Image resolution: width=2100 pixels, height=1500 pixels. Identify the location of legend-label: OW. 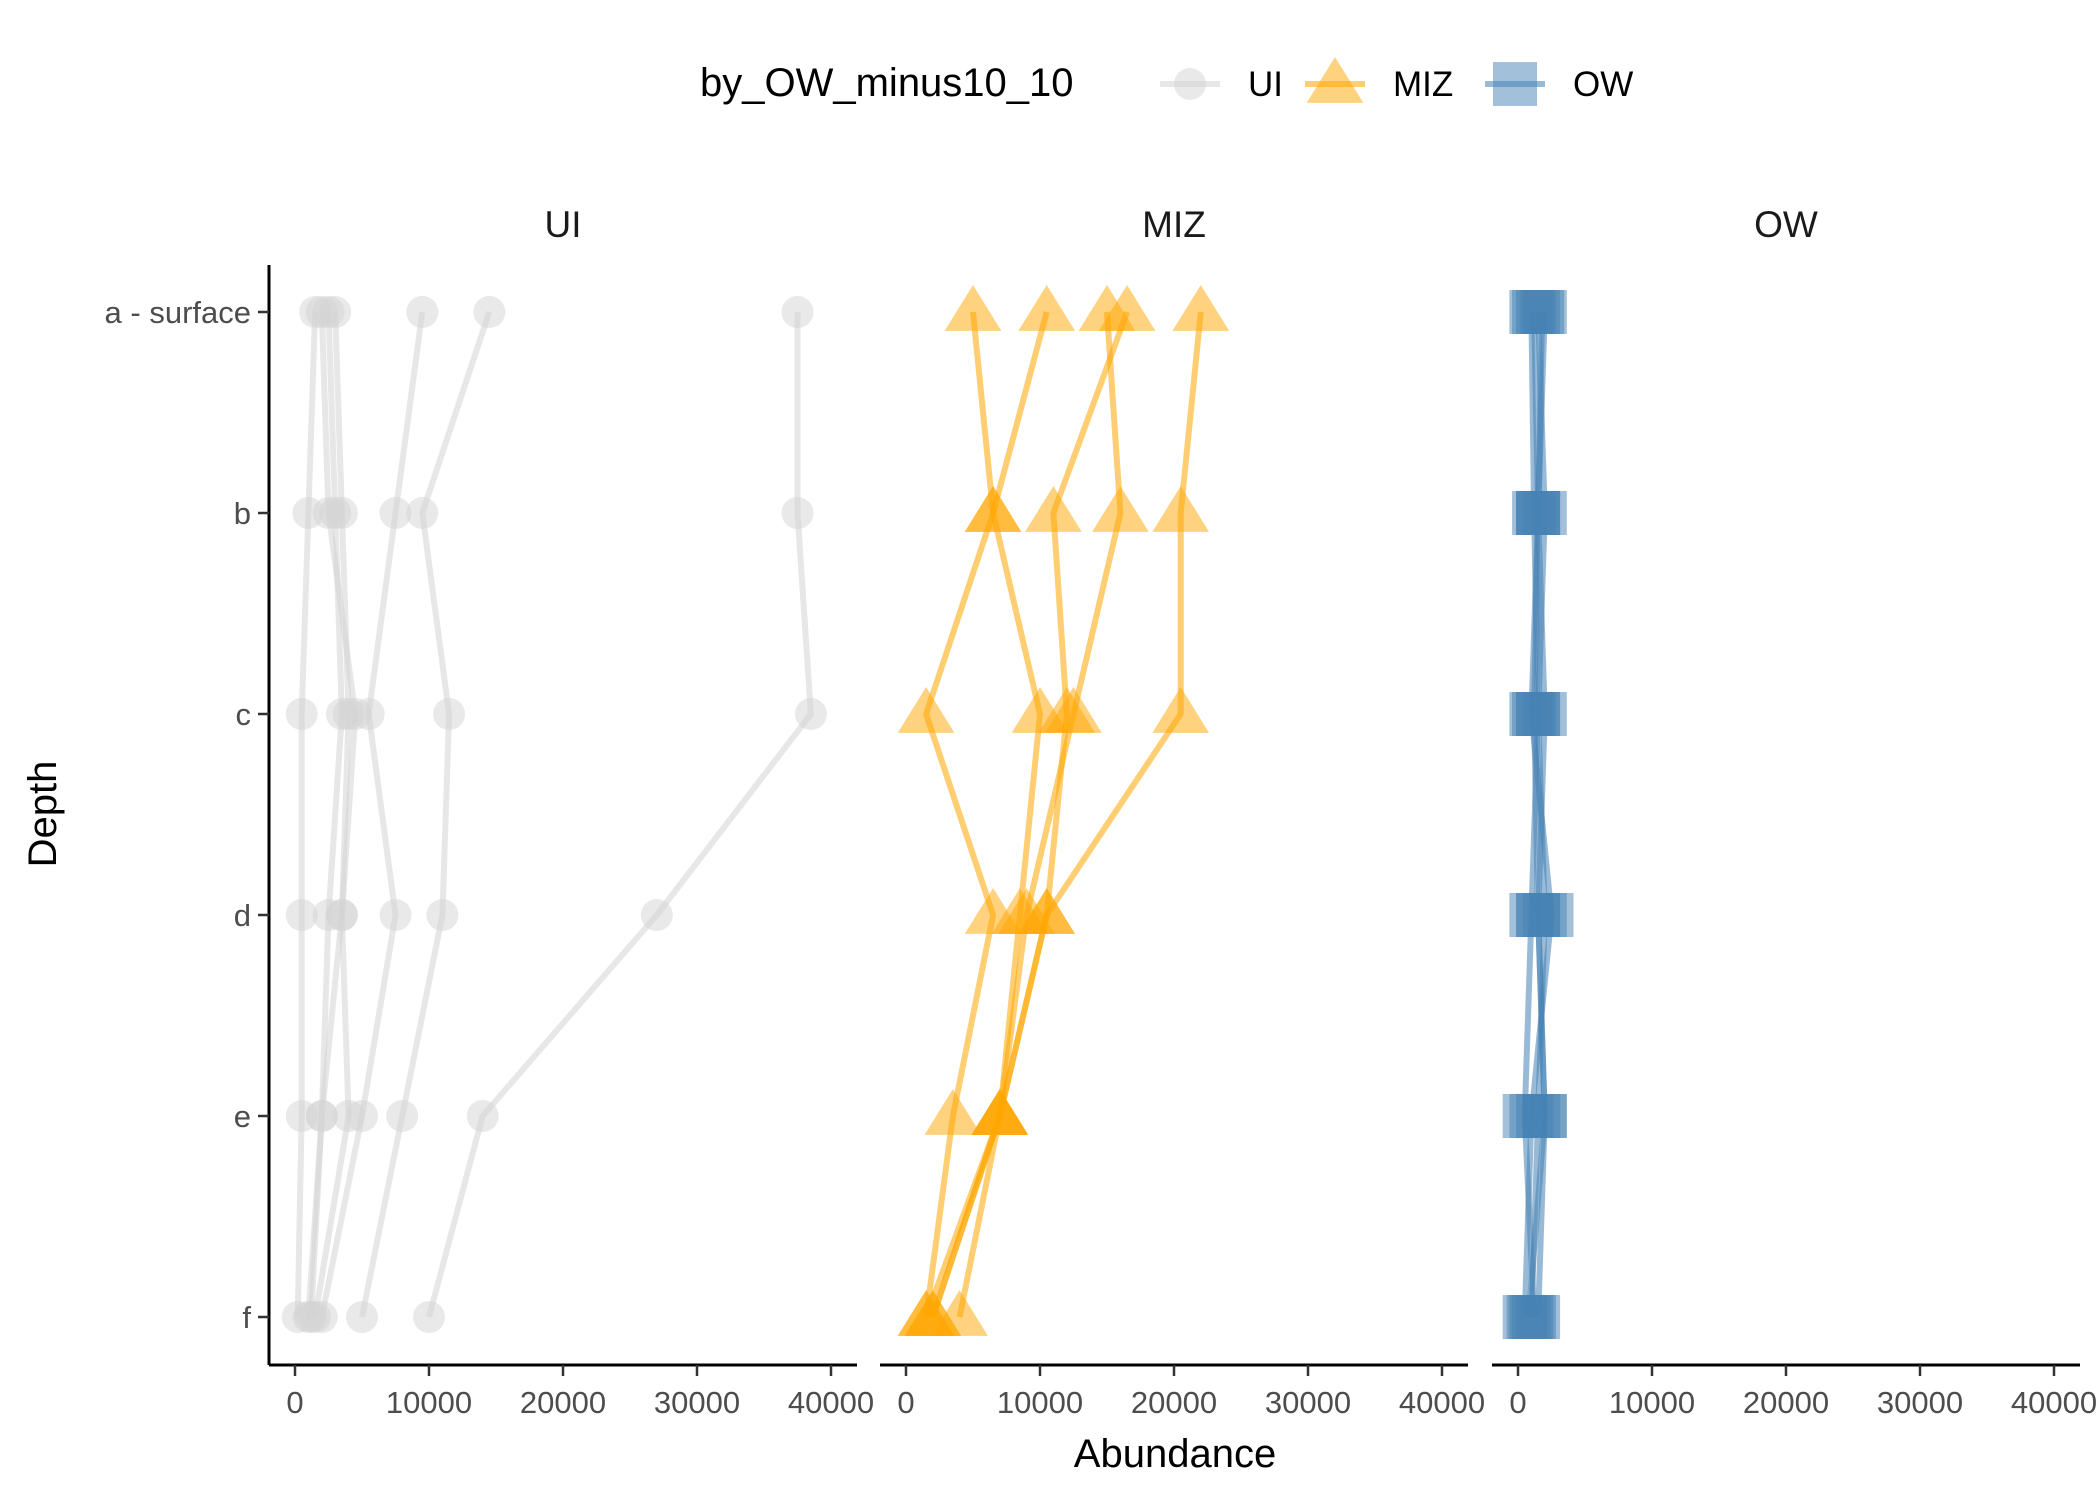
(1603, 84).